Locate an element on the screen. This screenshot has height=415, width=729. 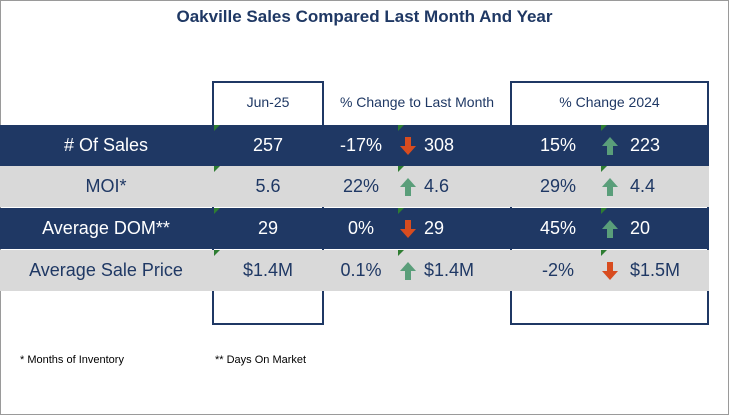
current-value: 29 is located at coordinates (268, 228).